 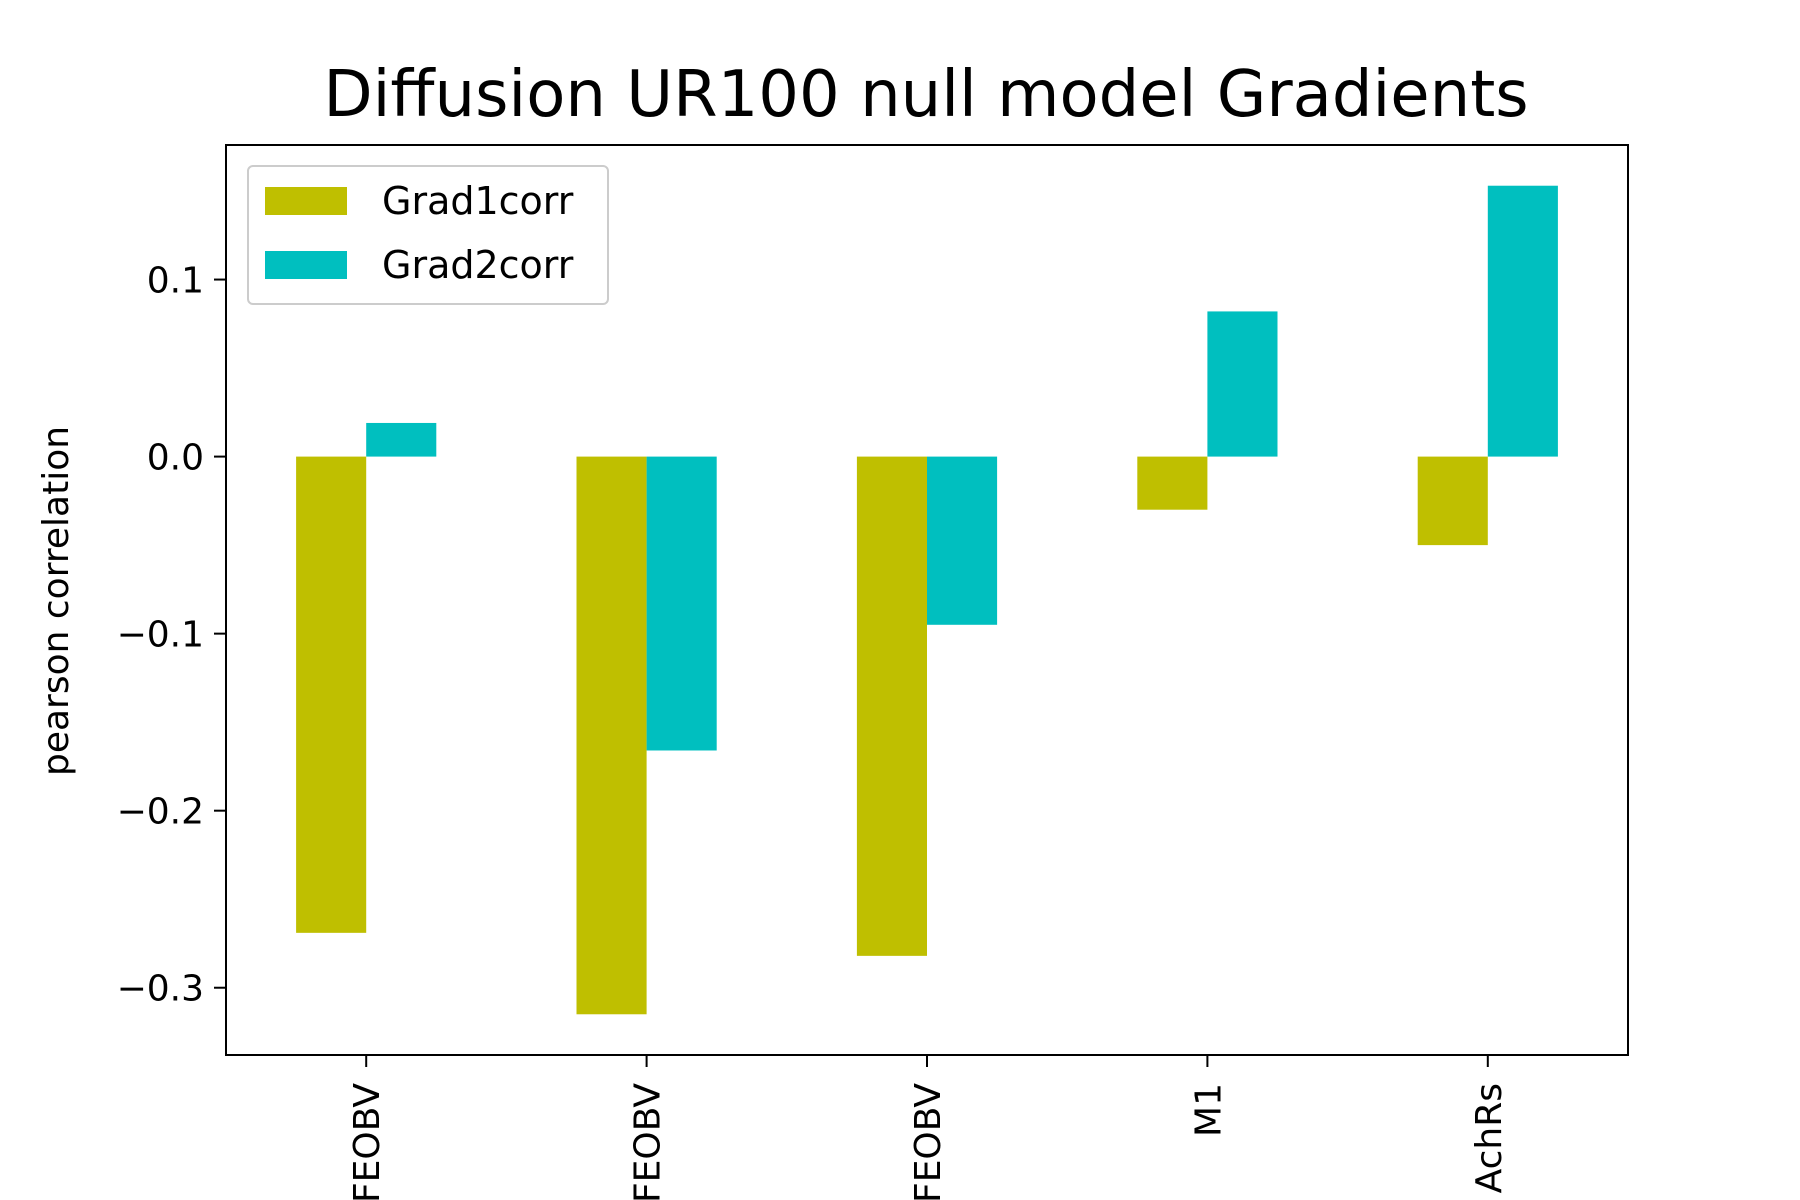 I want to click on y-tick-label-2: −0.1, so click(x=160, y=635).